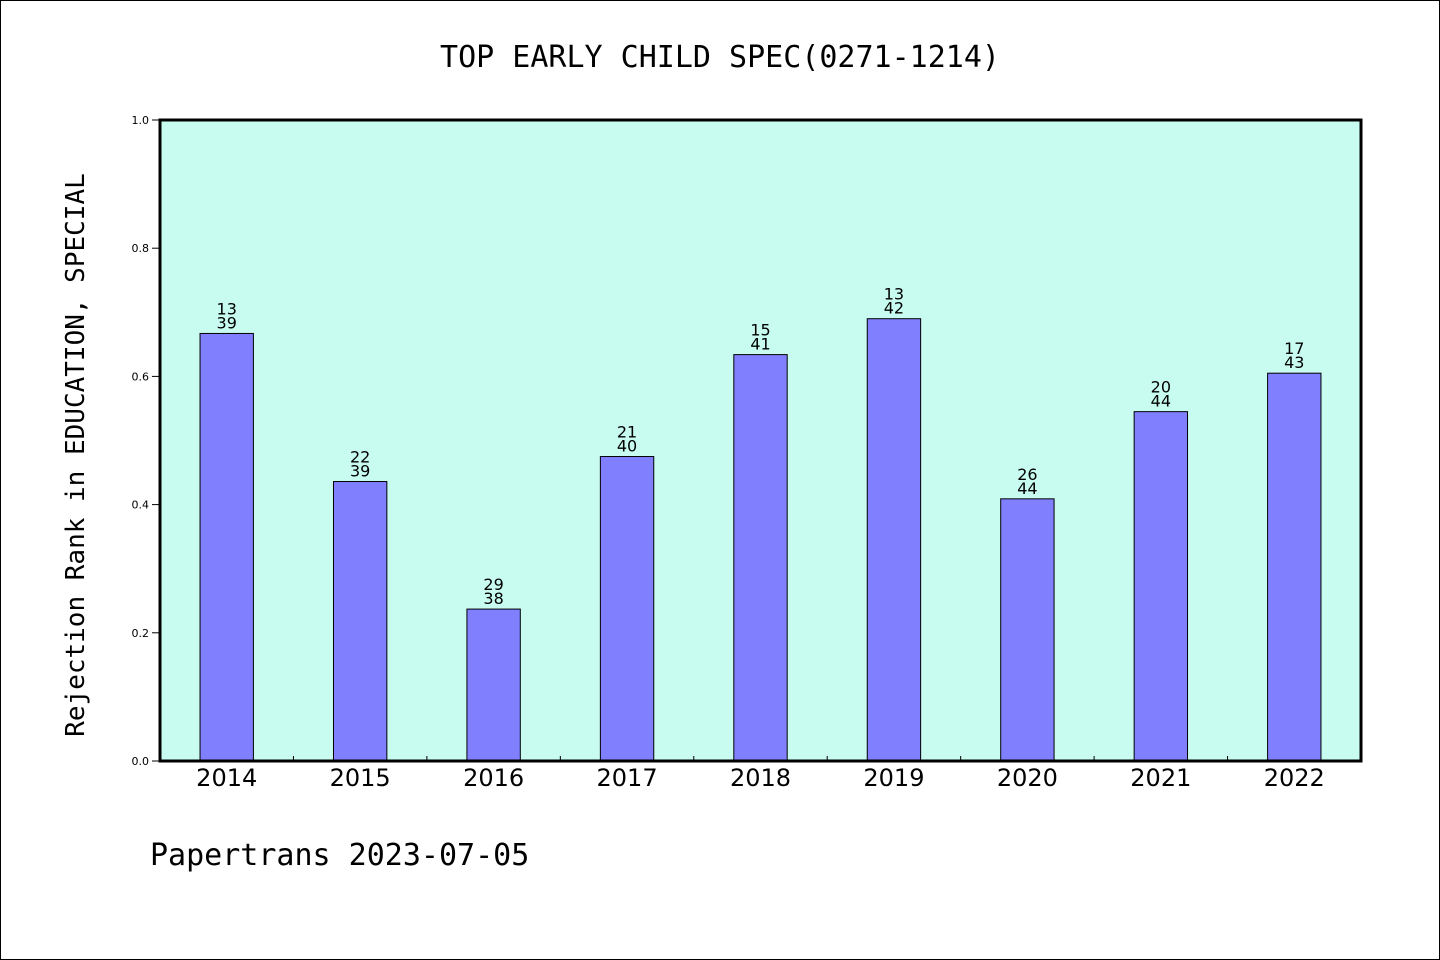 Image resolution: width=1440 pixels, height=960 pixels. I want to click on bar-2022, so click(1294, 567).